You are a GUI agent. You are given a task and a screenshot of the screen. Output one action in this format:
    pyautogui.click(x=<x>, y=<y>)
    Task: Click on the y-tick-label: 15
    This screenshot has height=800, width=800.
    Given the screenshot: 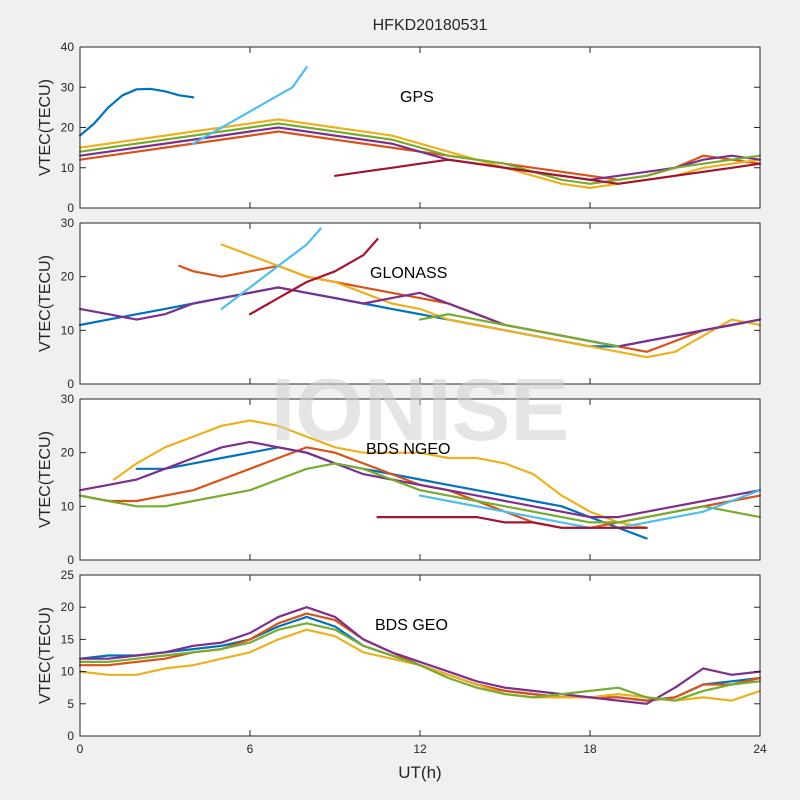 What is the action you would take?
    pyautogui.click(x=68, y=639)
    